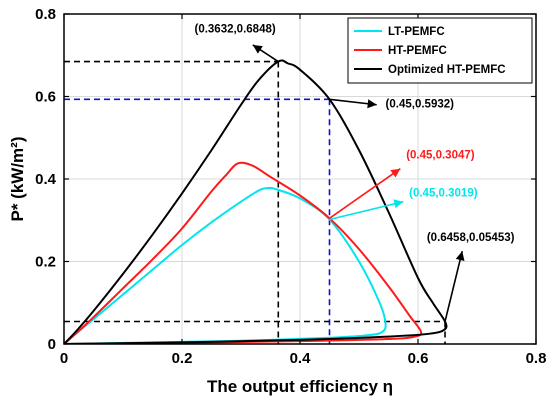  What do you see at coordinates (234, 30) in the screenshot?
I see `annotation-label: (0.3632,0.6848)` at bounding box center [234, 30].